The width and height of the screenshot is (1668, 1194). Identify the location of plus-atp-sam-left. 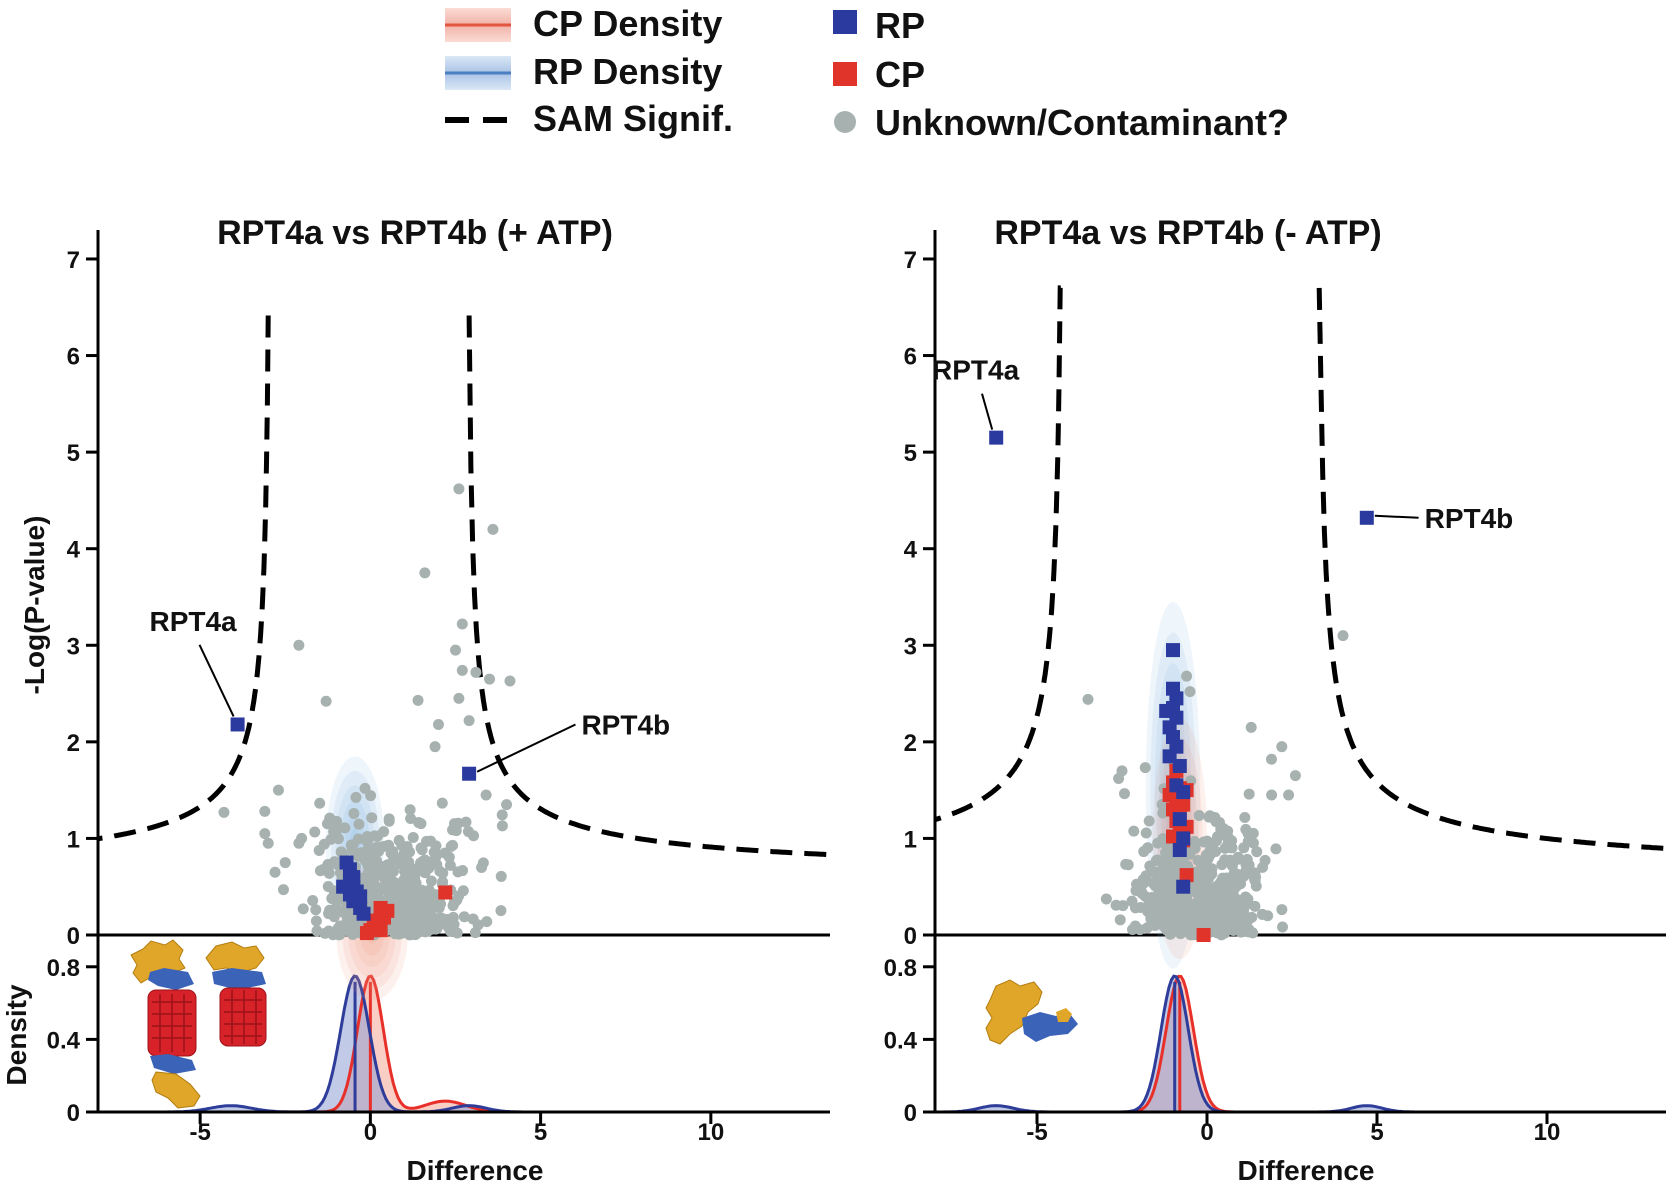
(184, 578).